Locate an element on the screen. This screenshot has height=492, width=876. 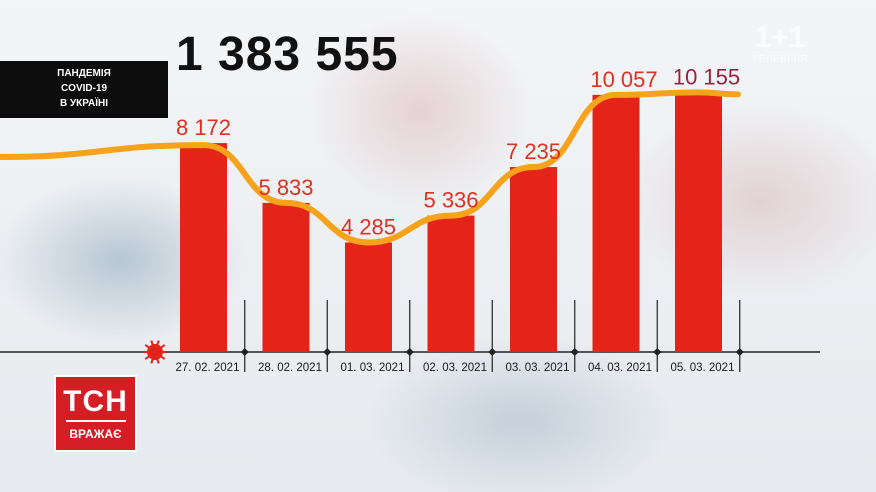
title-line-1: ПАНДЕМІЯ is located at coordinates (84, 73).